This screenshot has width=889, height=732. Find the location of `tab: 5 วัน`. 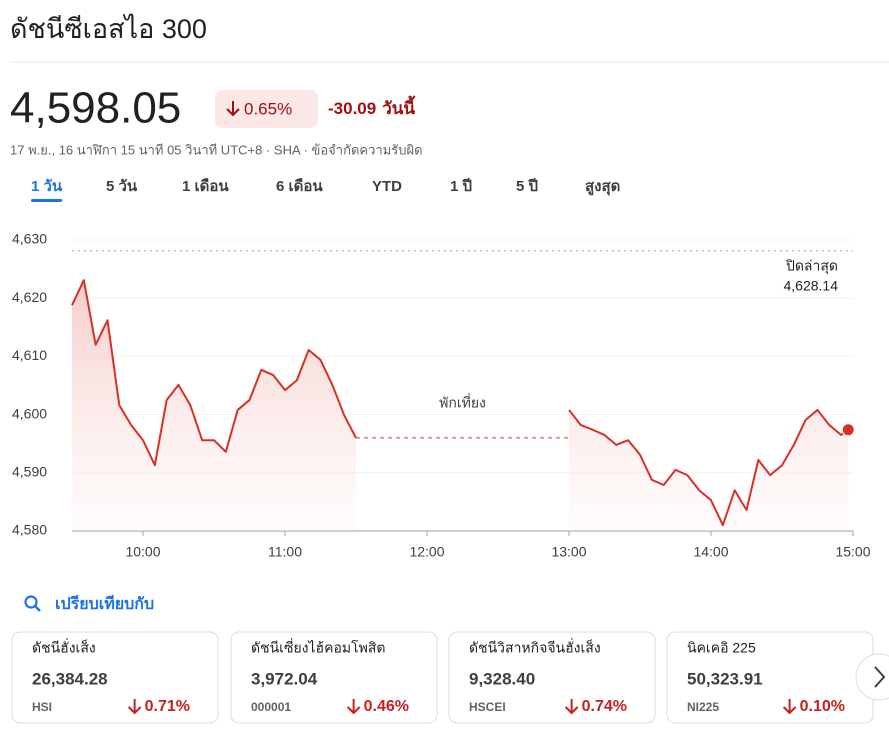

tab: 5 วัน is located at coordinates (122, 186).